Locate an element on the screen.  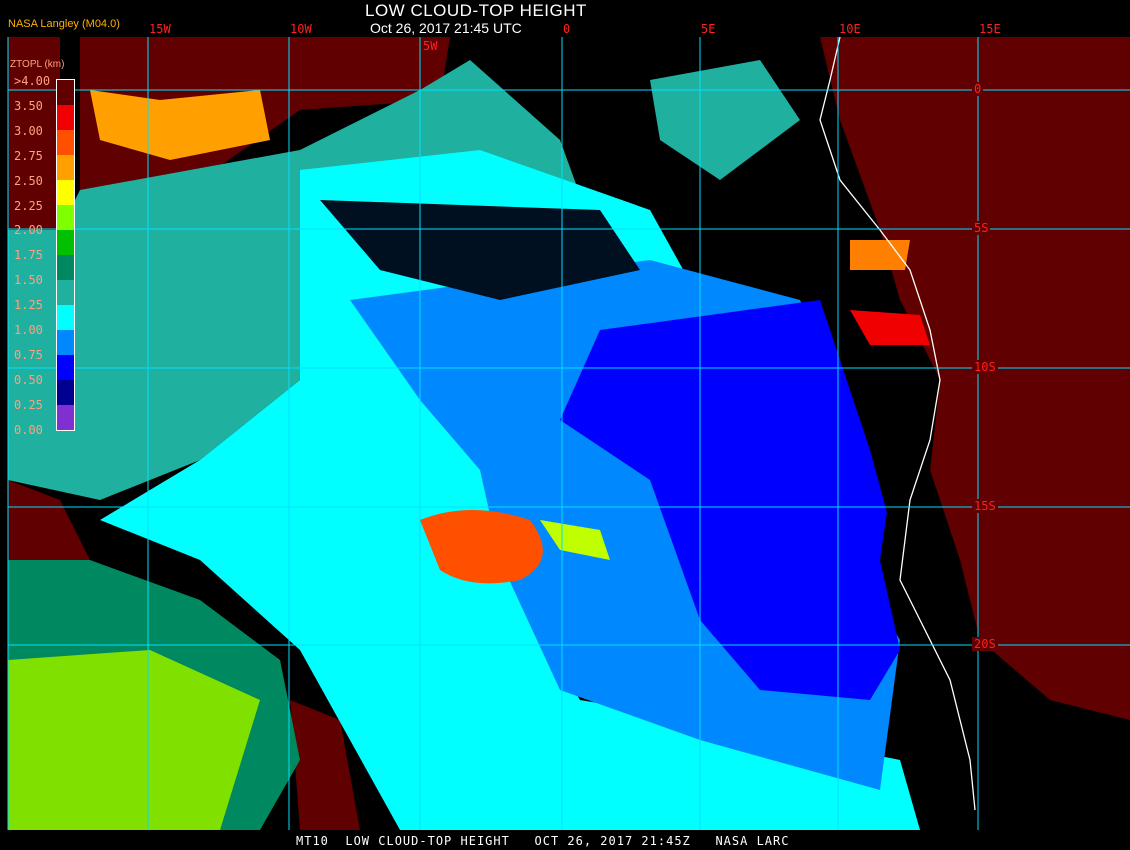
cloud-dark-gap is located at coordinates (480, 250).